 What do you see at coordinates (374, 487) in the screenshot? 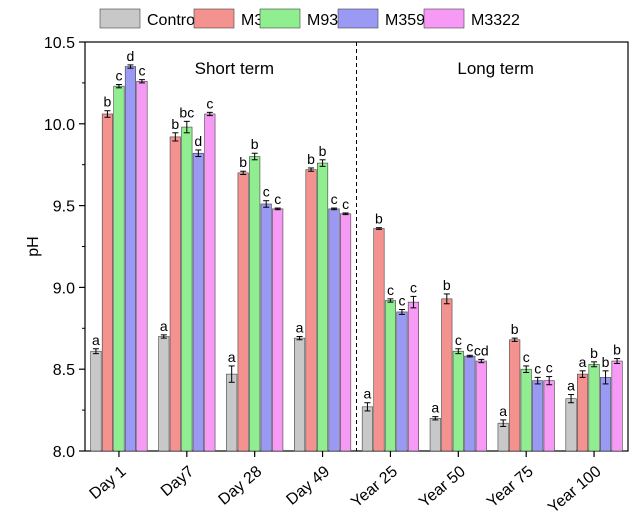
I see `x-tick-label: Year 25` at bounding box center [374, 487].